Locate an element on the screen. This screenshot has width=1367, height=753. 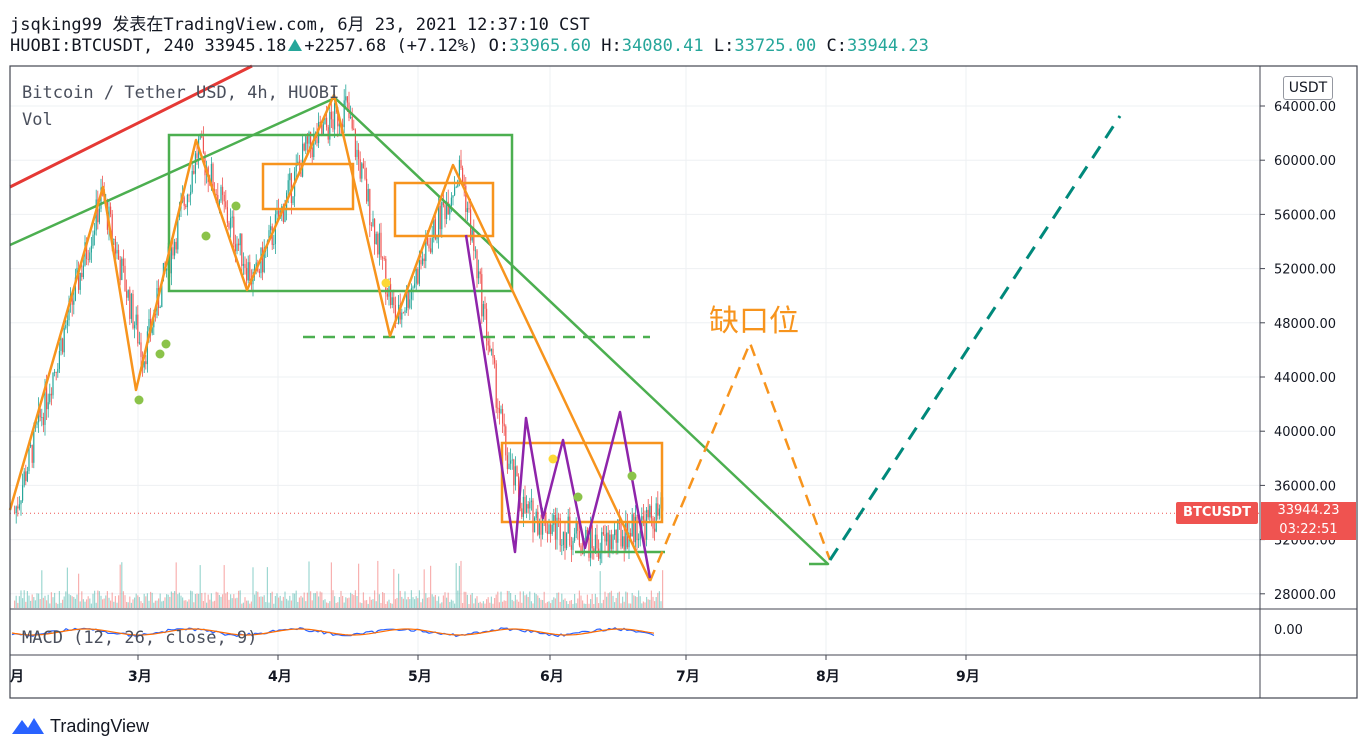
volume-legend: Vol is located at coordinates (37, 120).